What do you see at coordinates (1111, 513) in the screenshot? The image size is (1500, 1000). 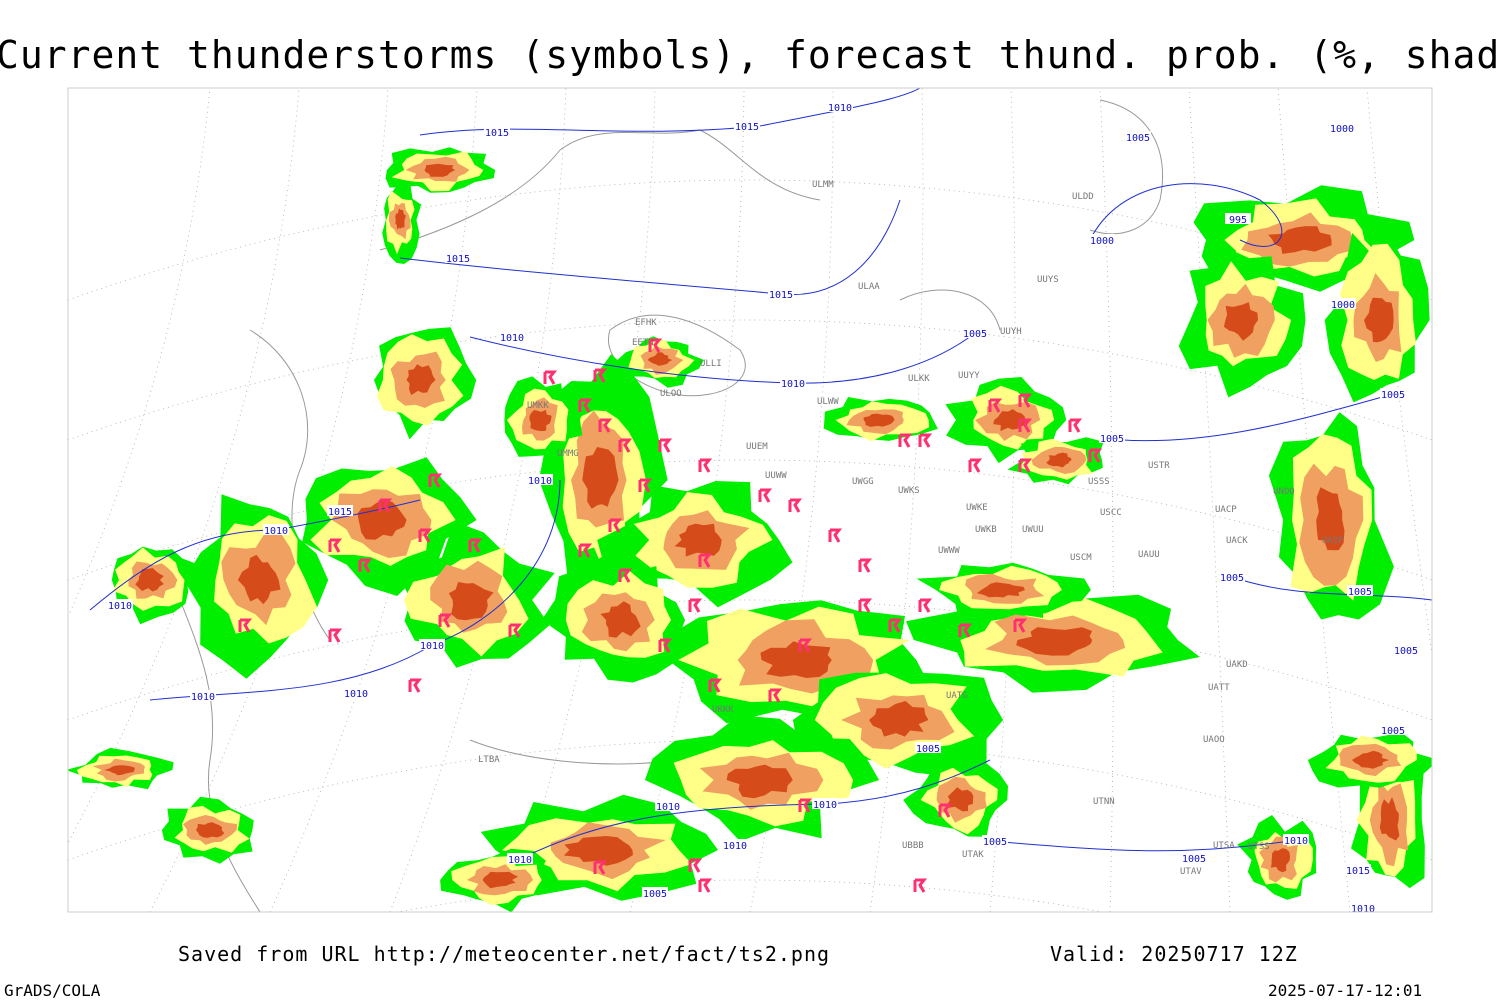 I see `station-label: USCC` at bounding box center [1111, 513].